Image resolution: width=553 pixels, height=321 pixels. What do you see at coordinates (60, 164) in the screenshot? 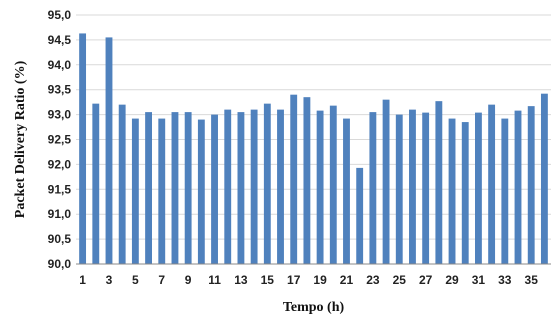
I see `y-tick-label: 92,0` at bounding box center [60, 164].